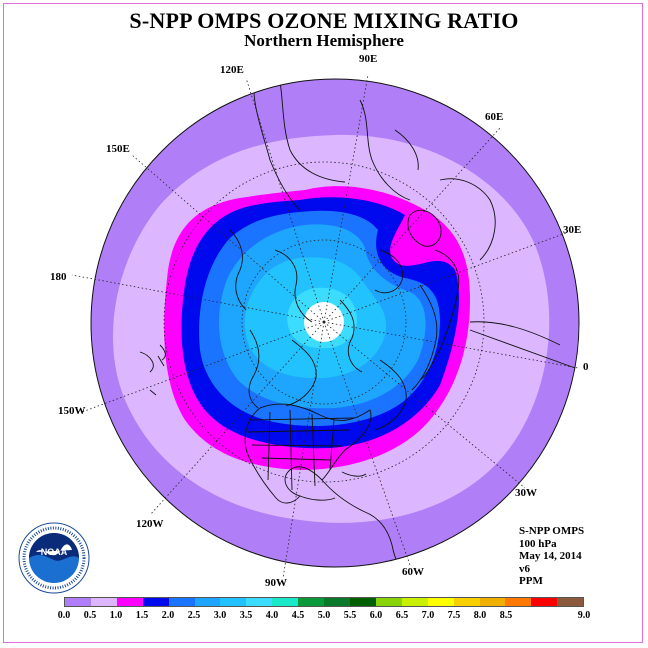  What do you see at coordinates (168, 615) in the screenshot?
I see `color-bar-tick-label: 2.0` at bounding box center [168, 615].